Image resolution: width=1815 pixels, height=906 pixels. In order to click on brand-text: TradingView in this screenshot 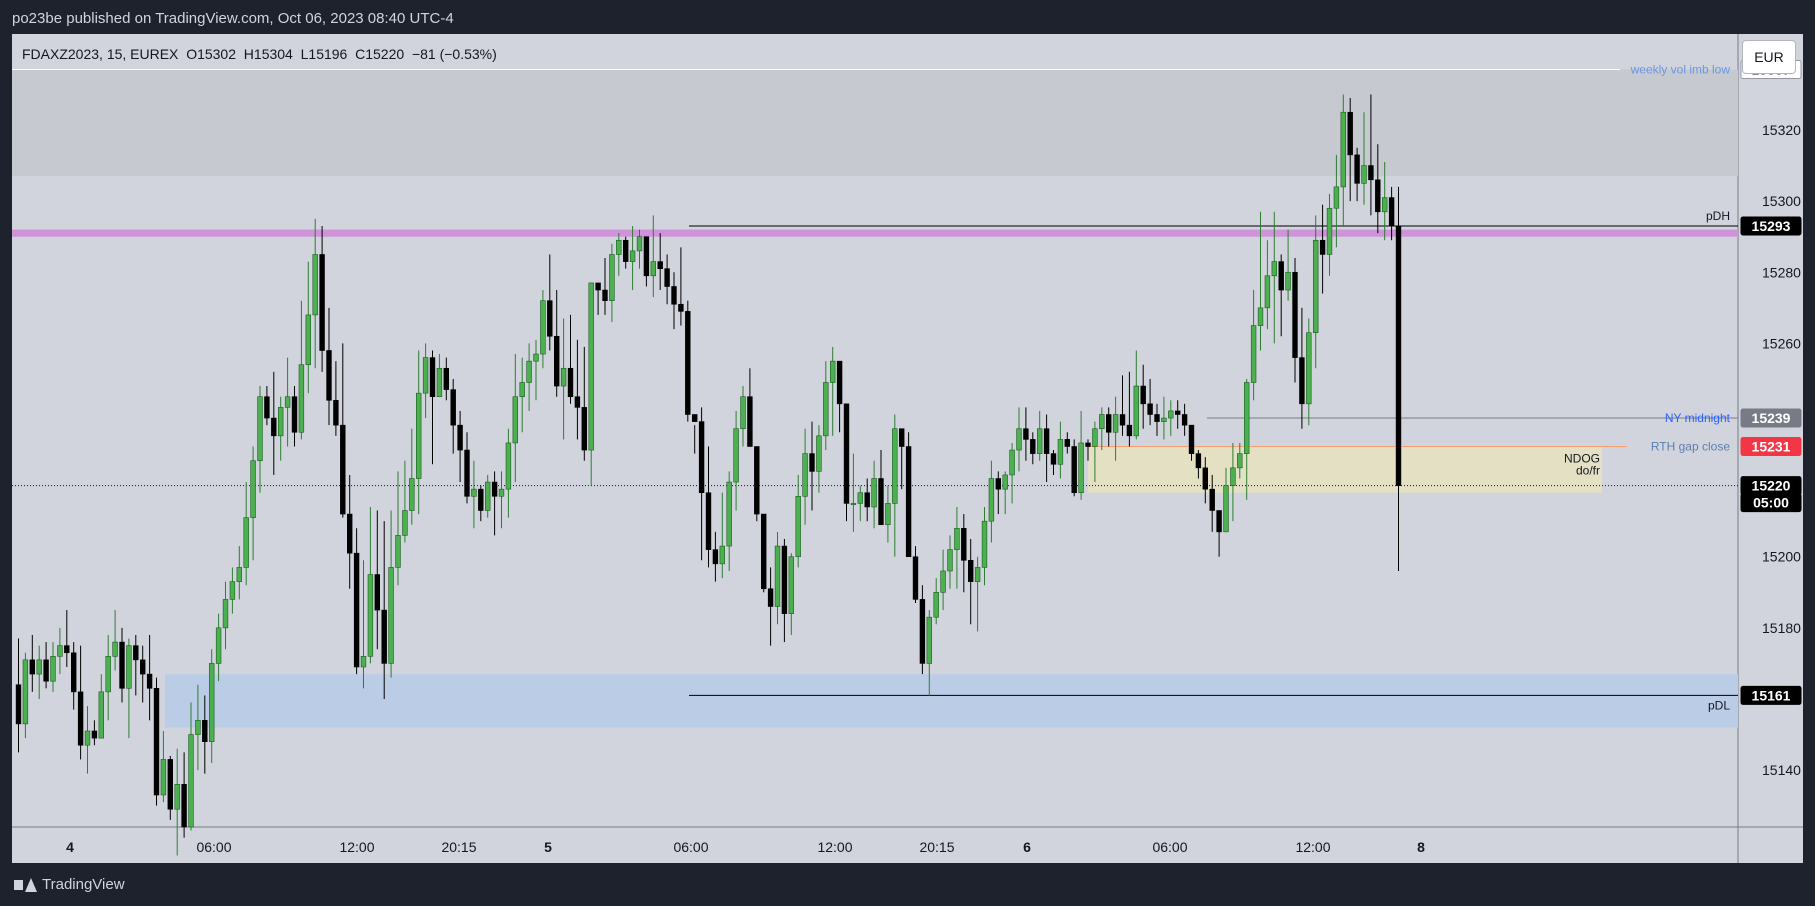, I will do `click(83, 884)`.